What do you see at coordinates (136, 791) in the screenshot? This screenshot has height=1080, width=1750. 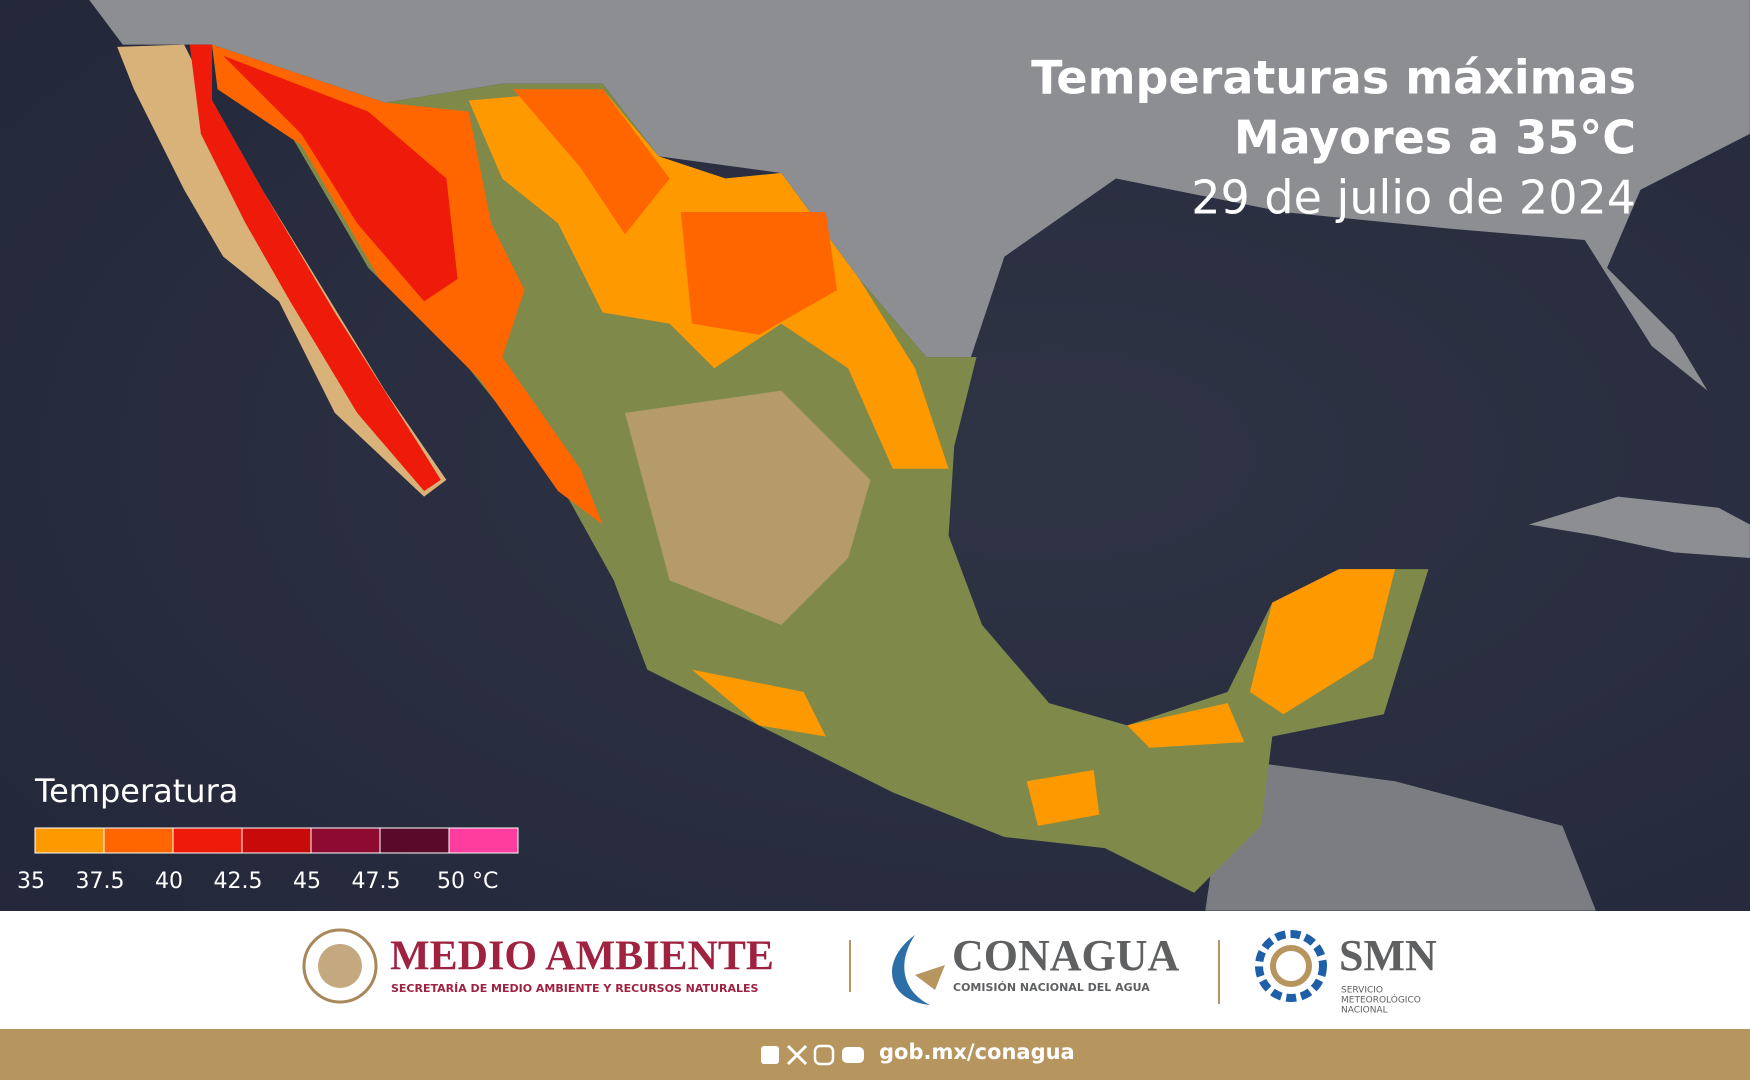 I see `legend-title: Temperatura` at bounding box center [136, 791].